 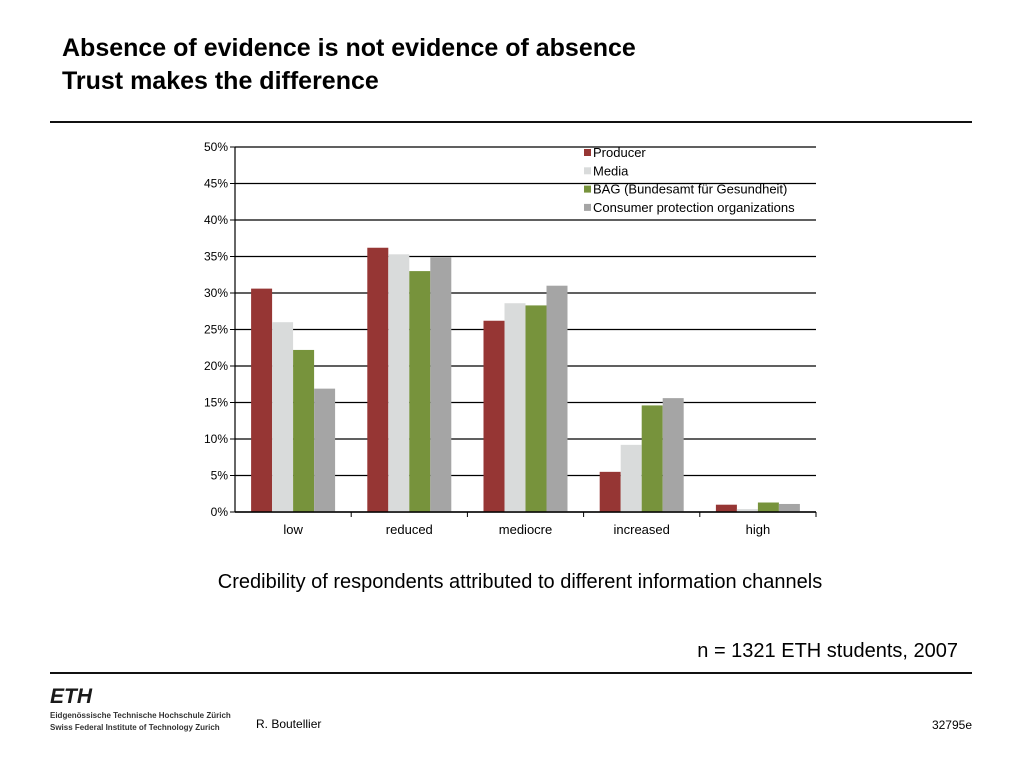 What do you see at coordinates (289, 724) in the screenshot?
I see `author-name: R. Boutellier` at bounding box center [289, 724].